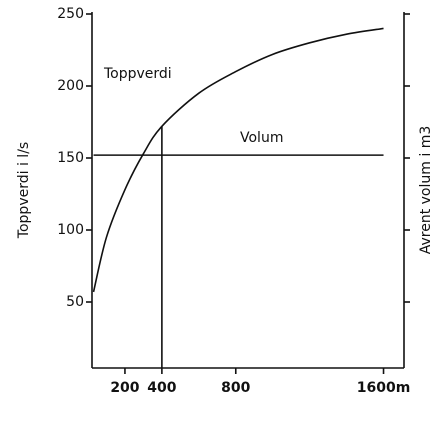  Describe the element at coordinates (70, 158) in the screenshot. I see `y-tick-label: 150` at that location.